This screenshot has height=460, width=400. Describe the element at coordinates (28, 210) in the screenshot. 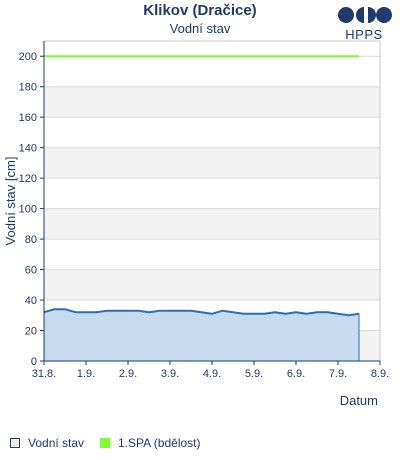

I see `y-tick-label: 100` at that location.